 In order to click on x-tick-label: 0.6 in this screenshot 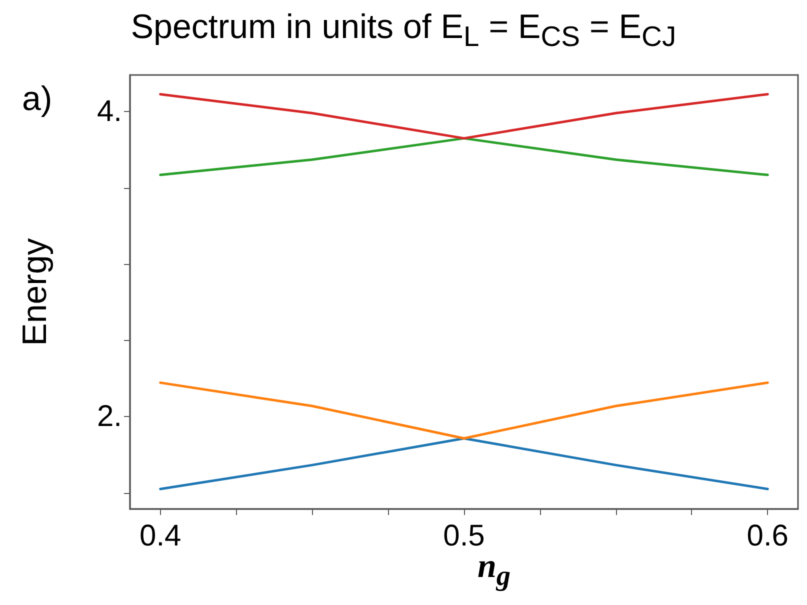, I will do `click(767, 536)`.